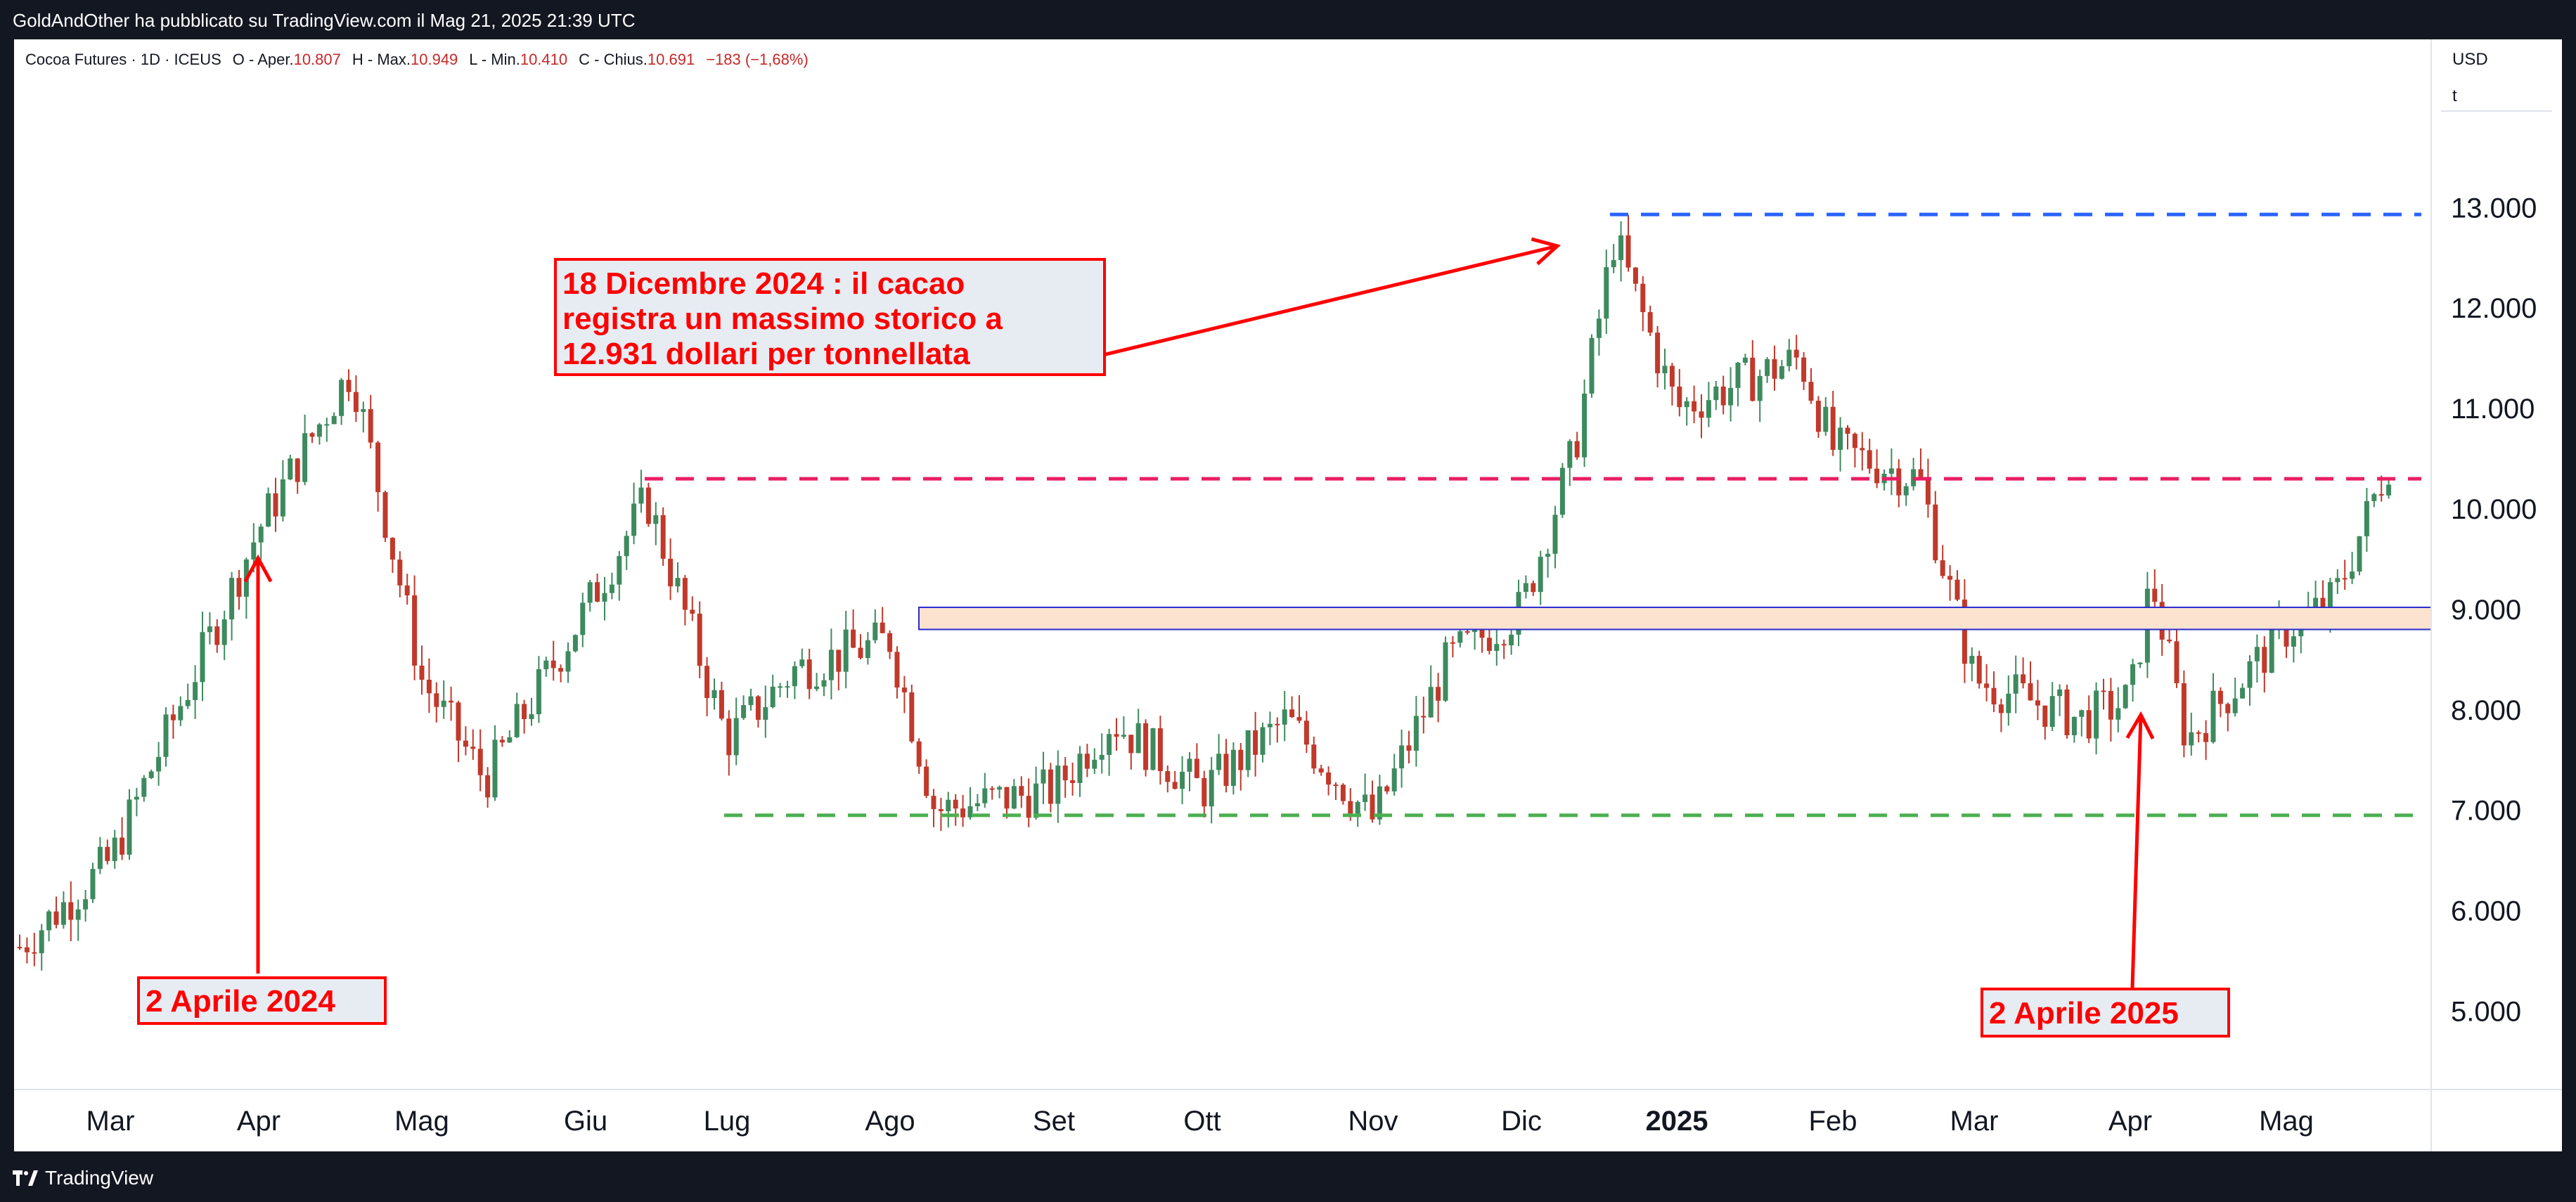  What do you see at coordinates (83, 1178) in the screenshot?
I see `tradingview-logo: TradingView` at bounding box center [83, 1178].